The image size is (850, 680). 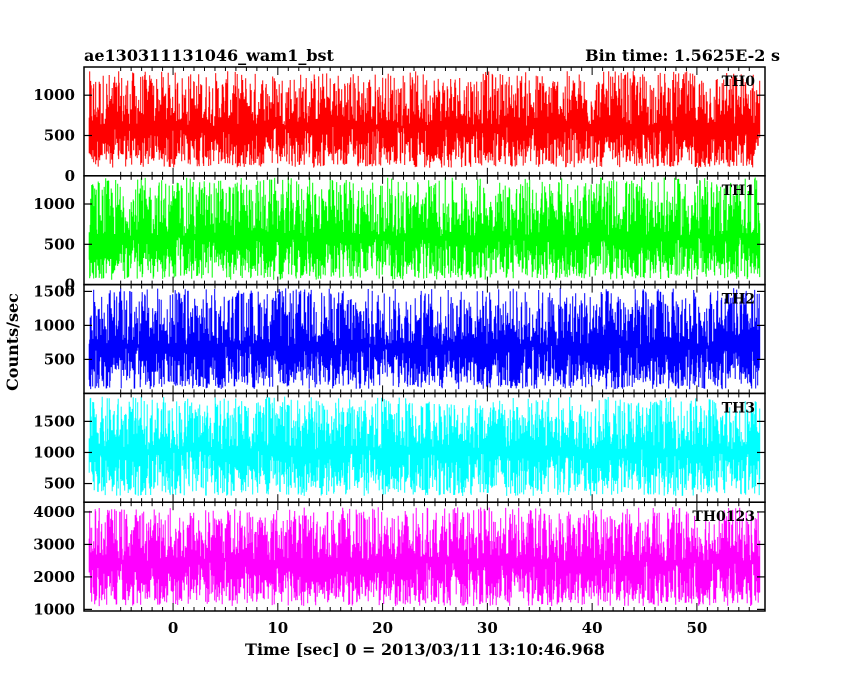 I want to click on panel-th3: 1500 1000 500 TH3, so click(x=399, y=447).